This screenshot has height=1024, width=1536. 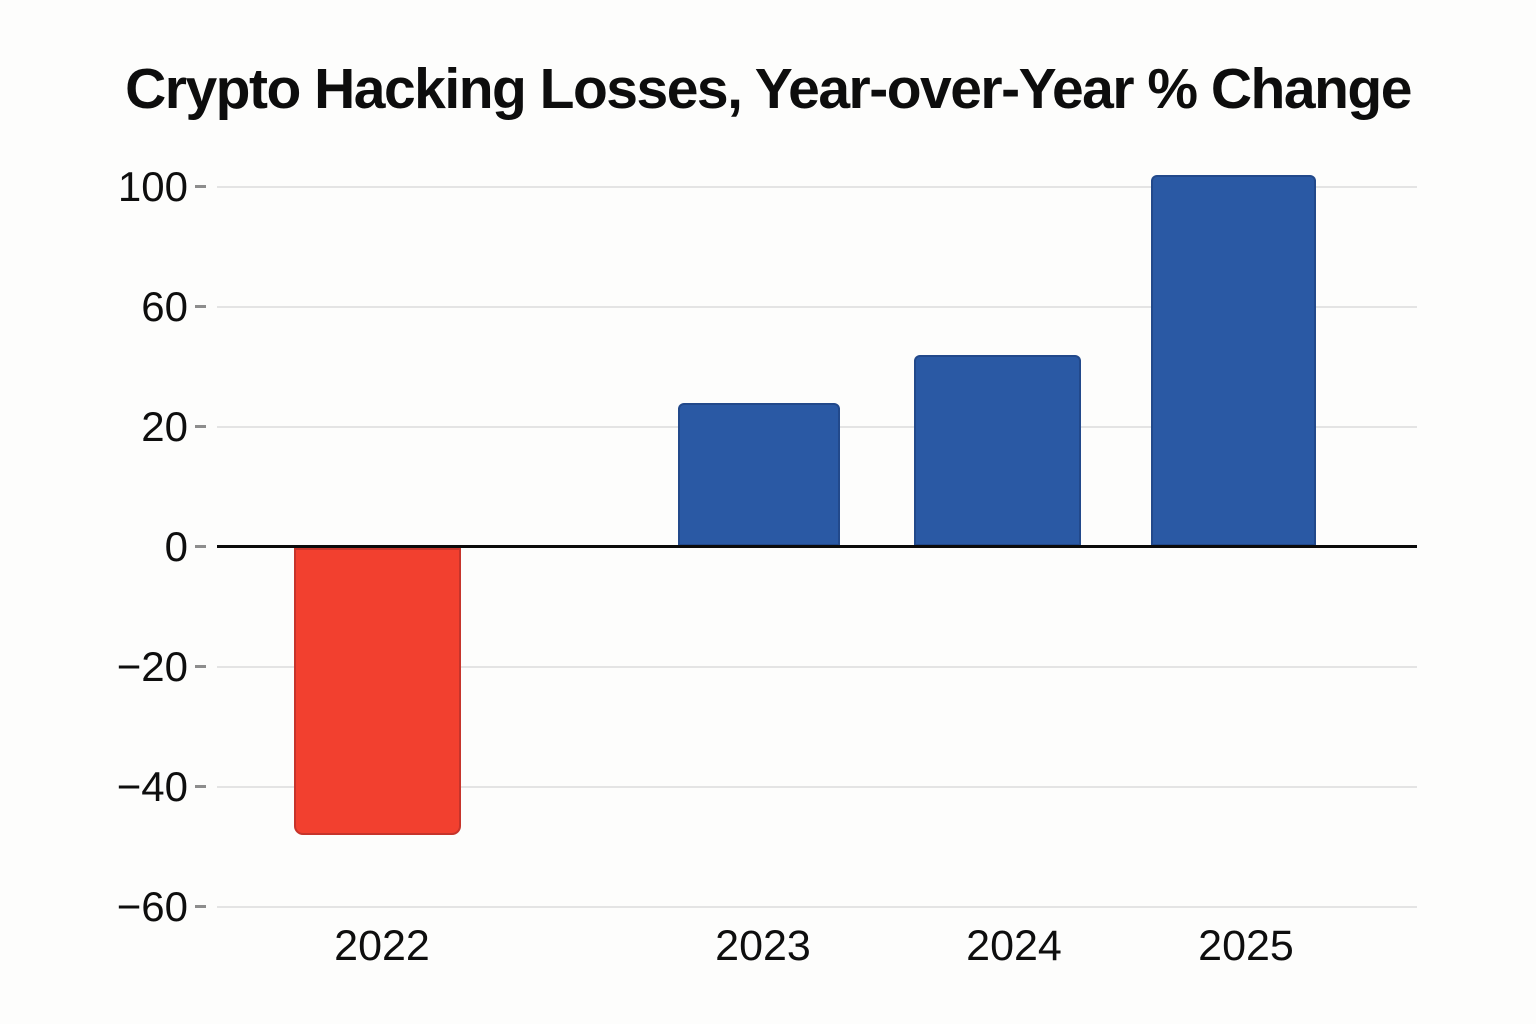 I want to click on bar-2023, so click(x=759, y=474).